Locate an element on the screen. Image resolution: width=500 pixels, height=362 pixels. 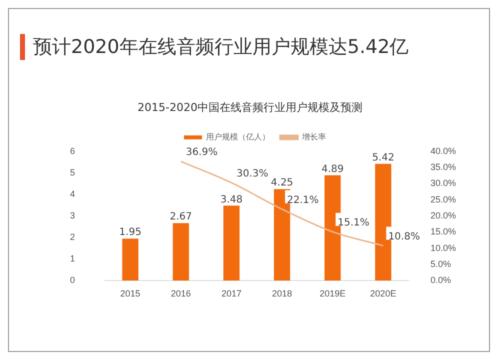
chart-title: 预计2020年在线音频行业用户规模达5.42亿 is located at coordinates (214, 47).